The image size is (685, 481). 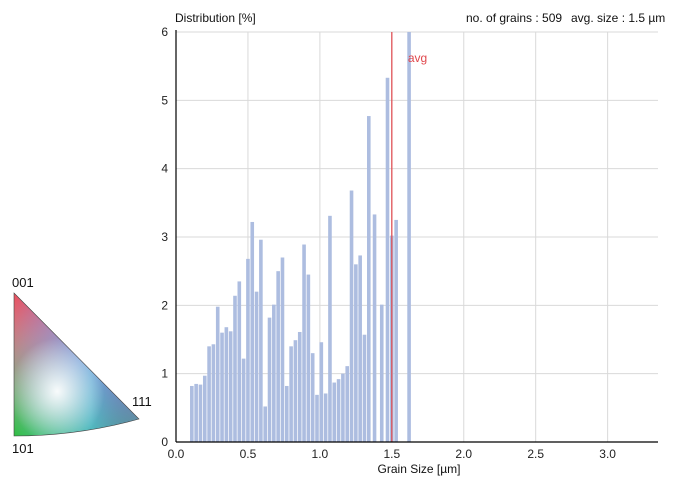 What do you see at coordinates (164, 169) in the screenshot?
I see `y-tick-label: 4` at bounding box center [164, 169].